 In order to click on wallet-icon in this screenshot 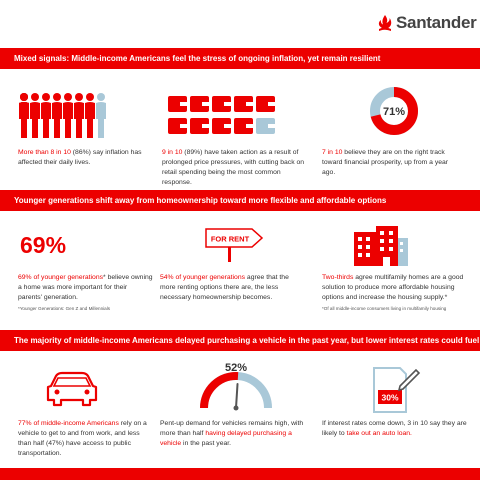, I will do `click(221, 115)`.